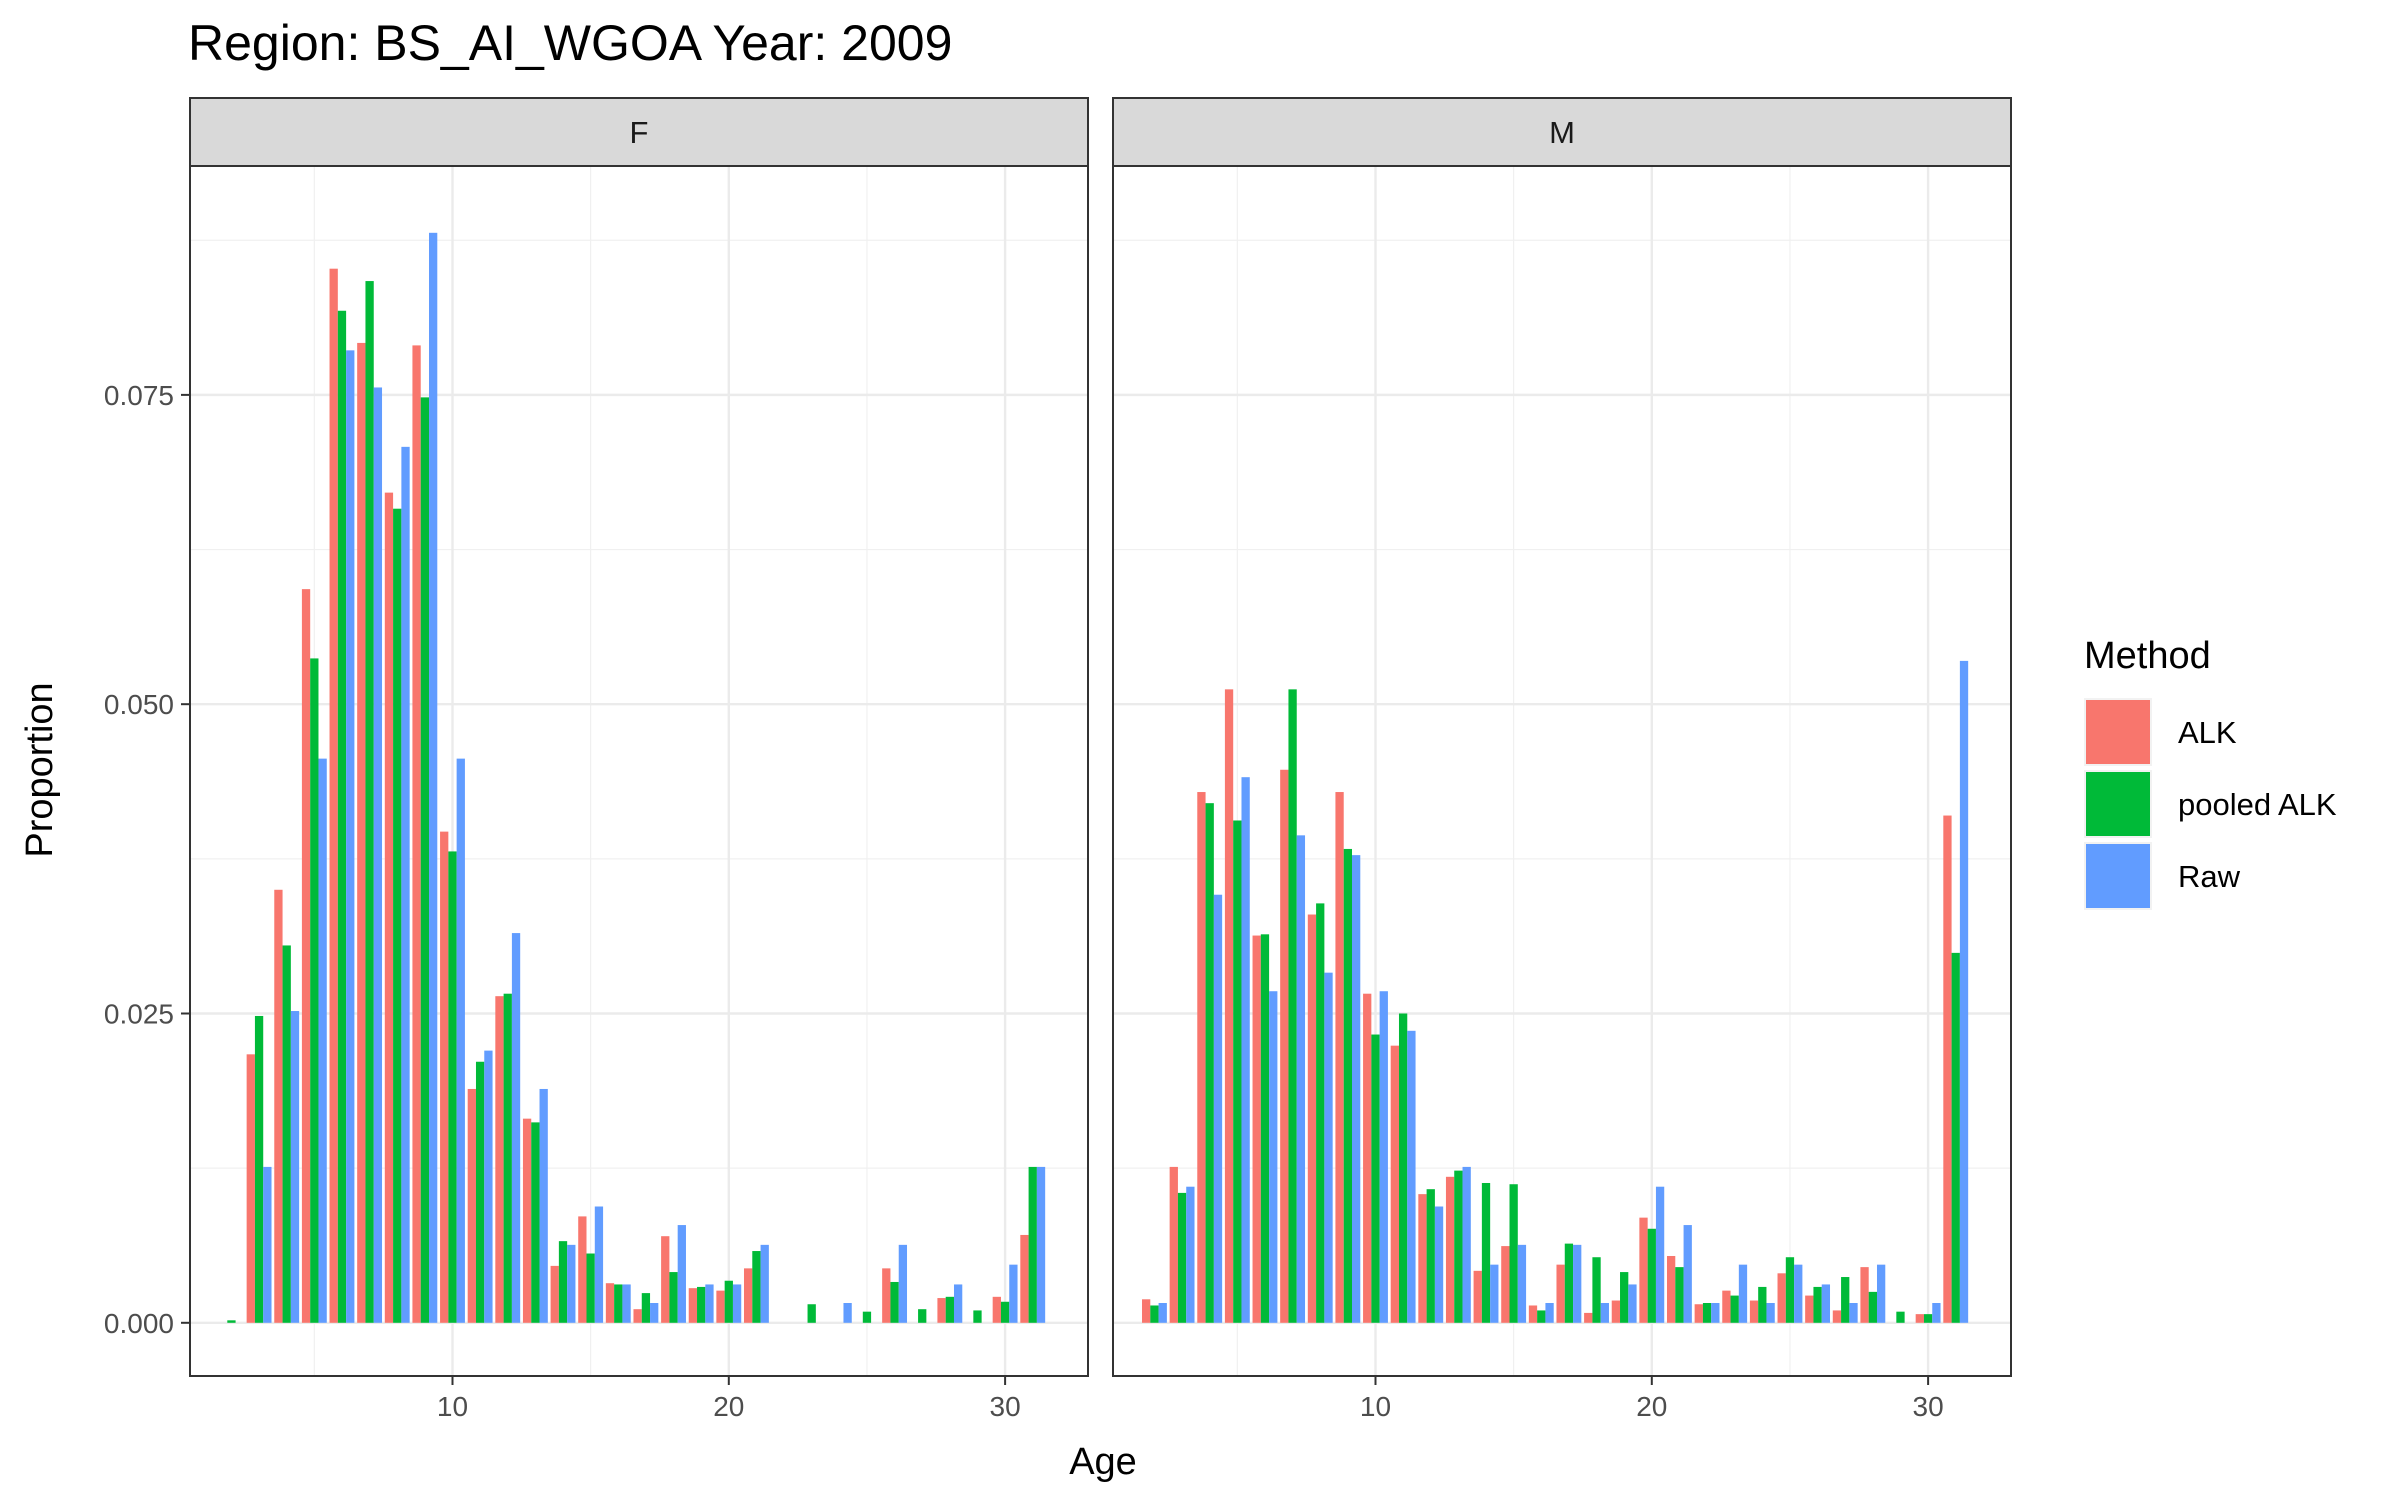 This screenshot has width=2400, height=1500. I want to click on y-tick-label: 0.050, so click(139, 704).